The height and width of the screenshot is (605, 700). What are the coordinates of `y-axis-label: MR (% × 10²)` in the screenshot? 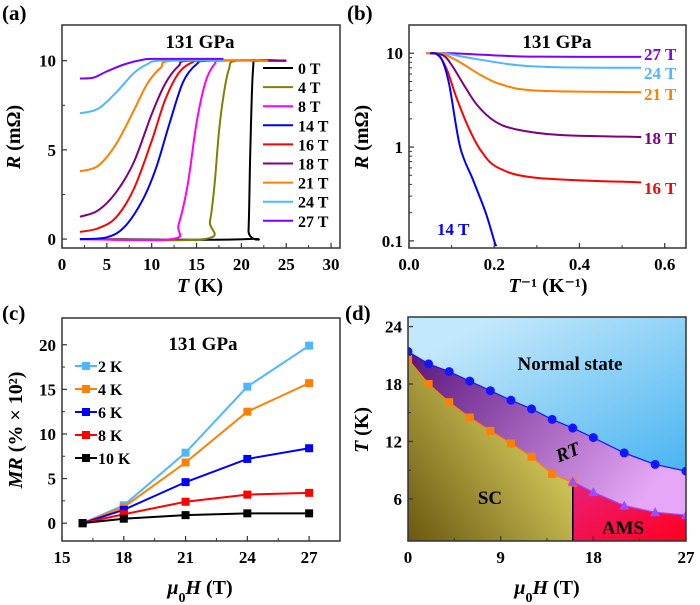 It's located at (16, 431).